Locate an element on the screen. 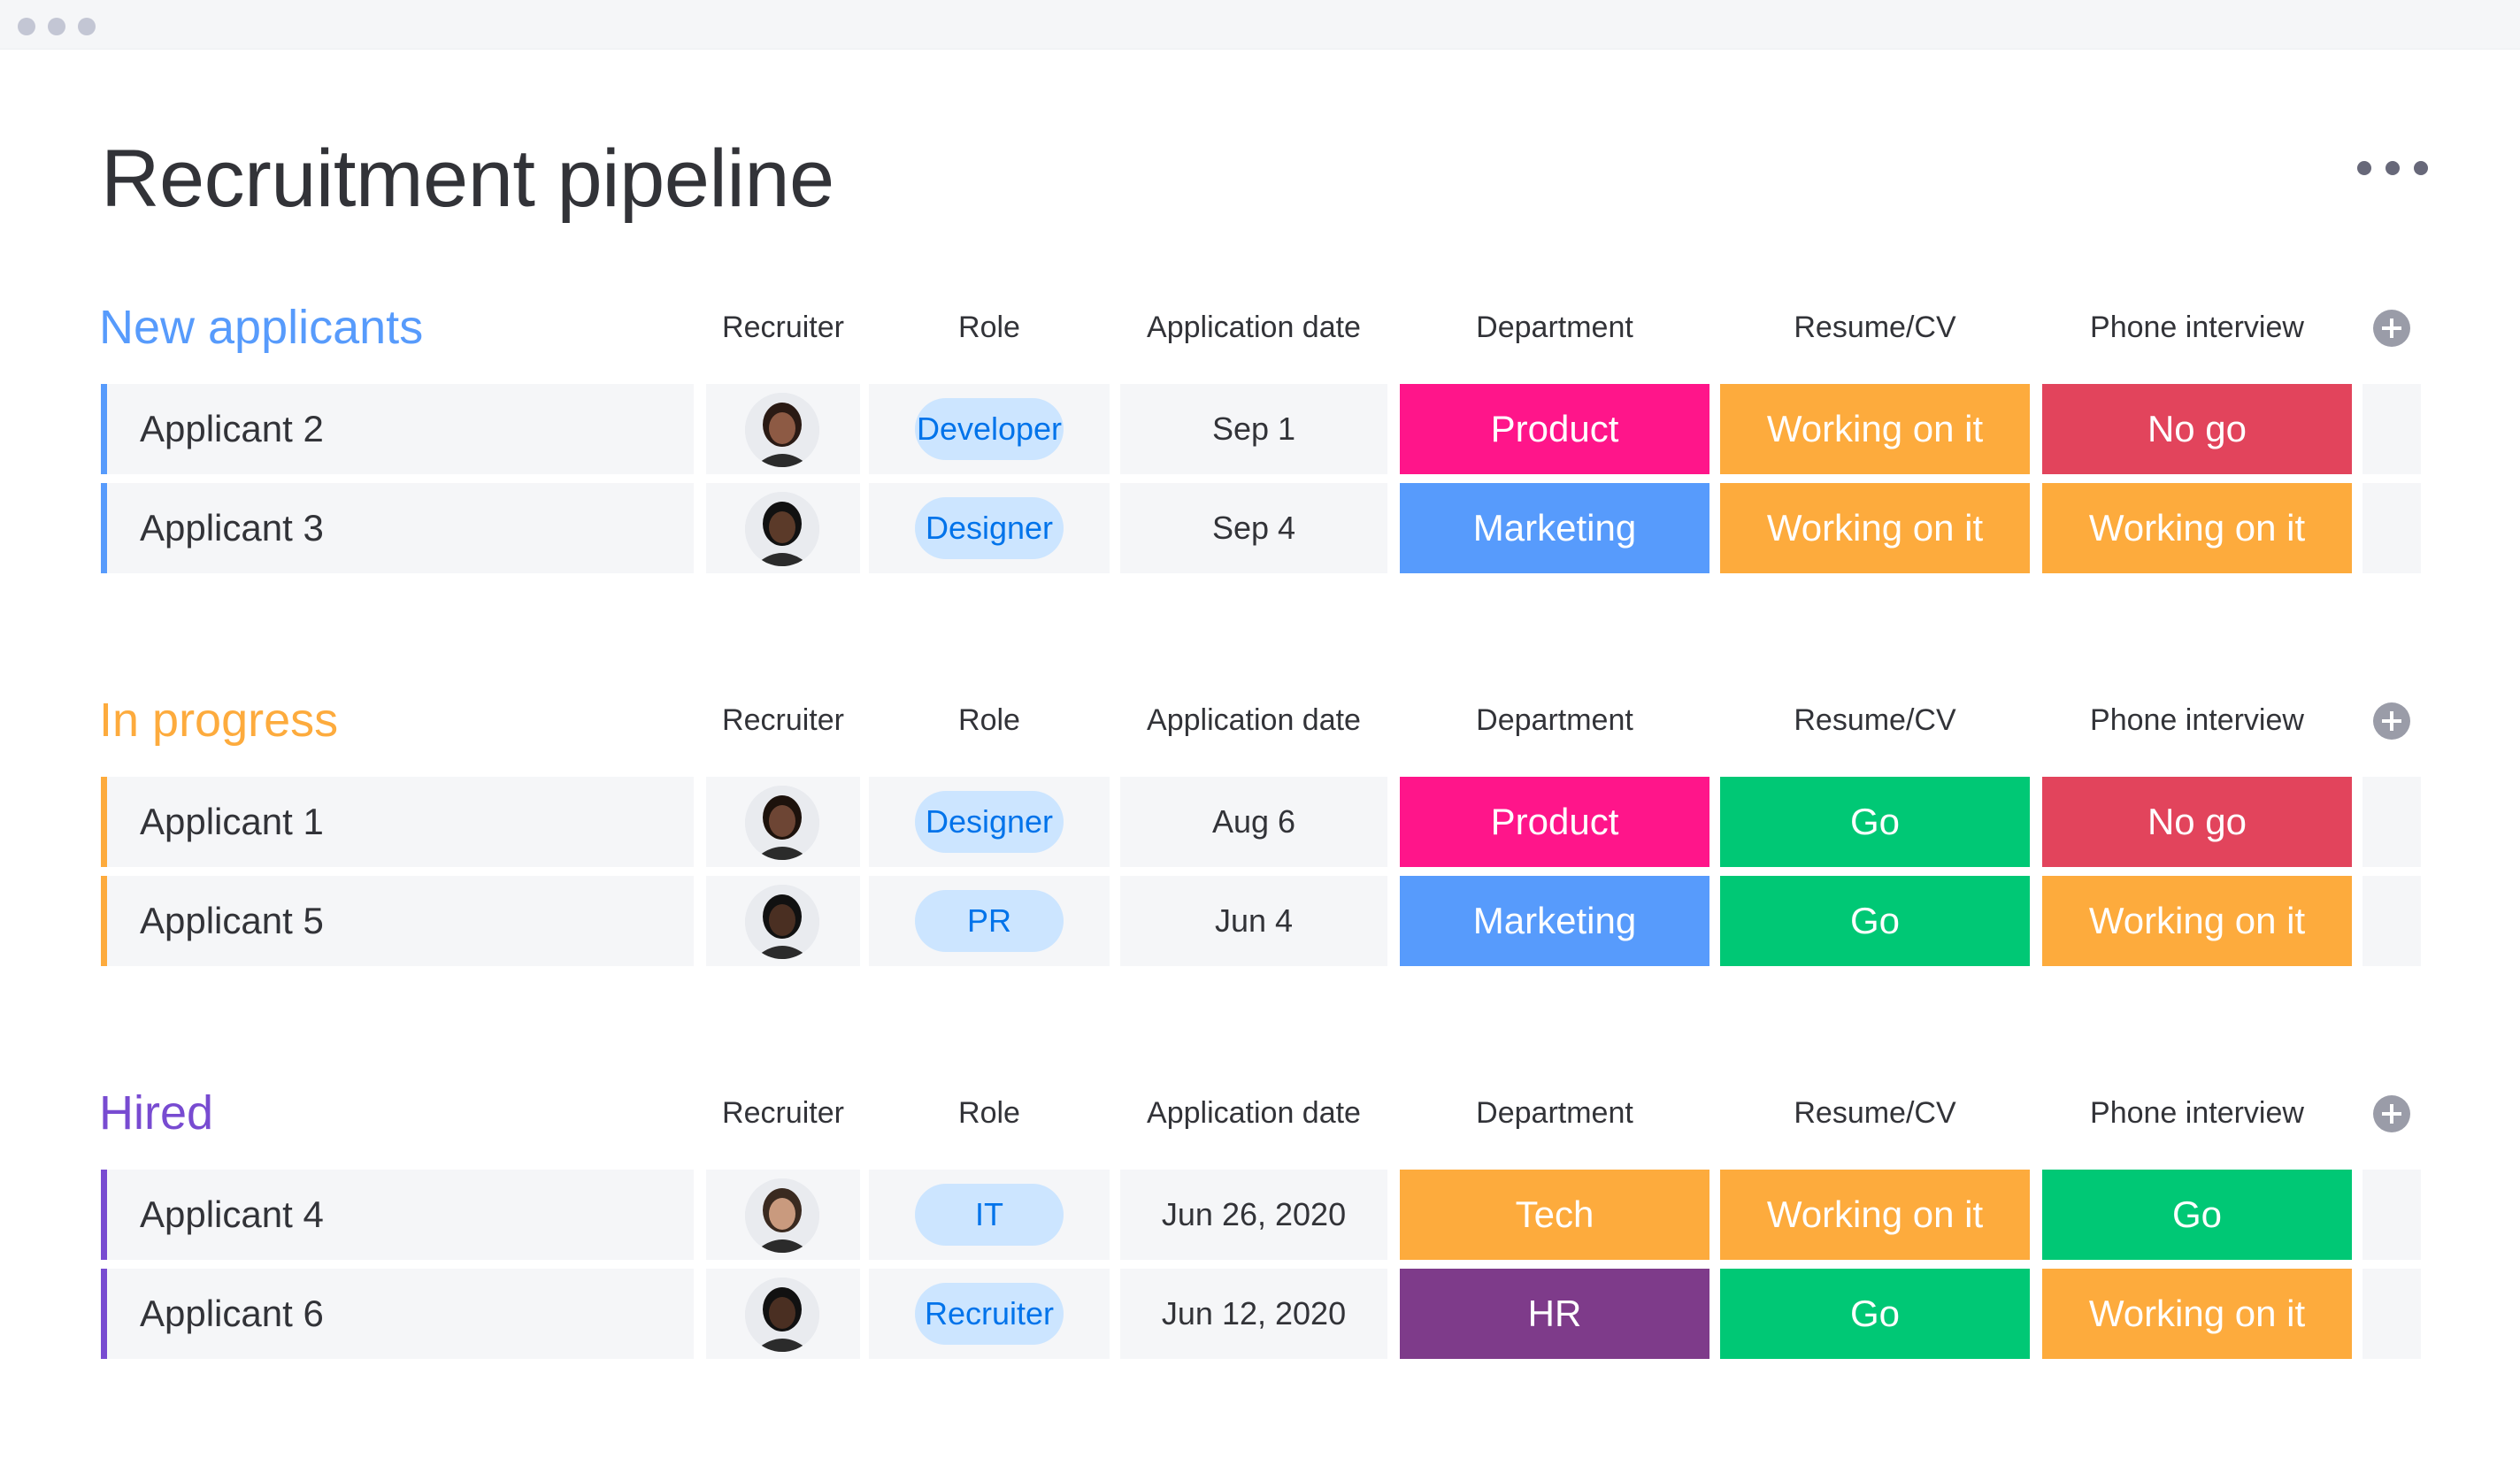 This screenshot has height=1458, width=2520. phone-interview-status: Go is located at coordinates (2197, 1215).